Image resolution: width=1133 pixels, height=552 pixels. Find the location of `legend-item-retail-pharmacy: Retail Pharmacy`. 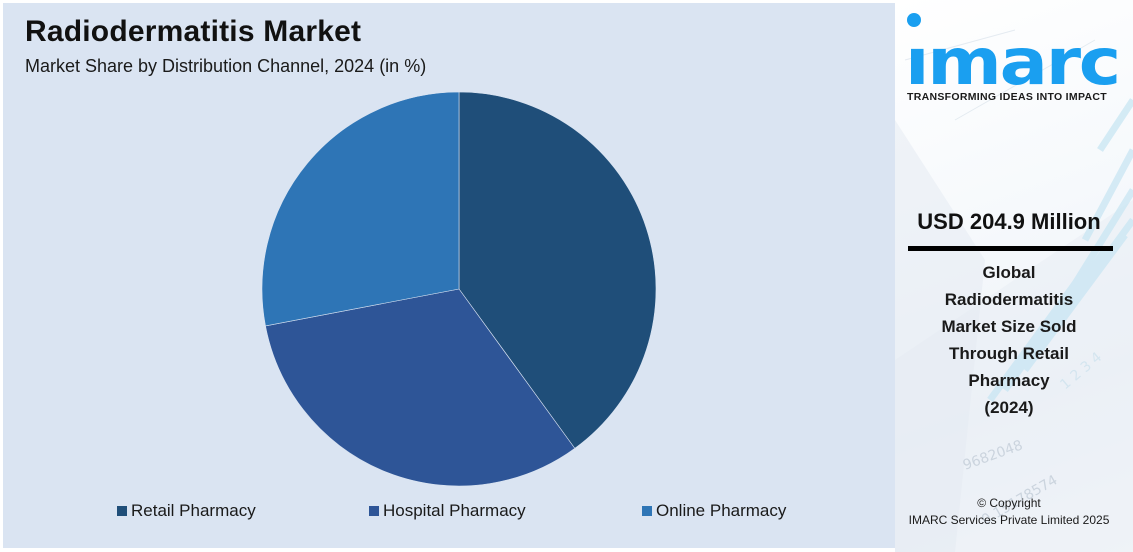

legend-item-retail-pharmacy: Retail Pharmacy is located at coordinates (186, 511).